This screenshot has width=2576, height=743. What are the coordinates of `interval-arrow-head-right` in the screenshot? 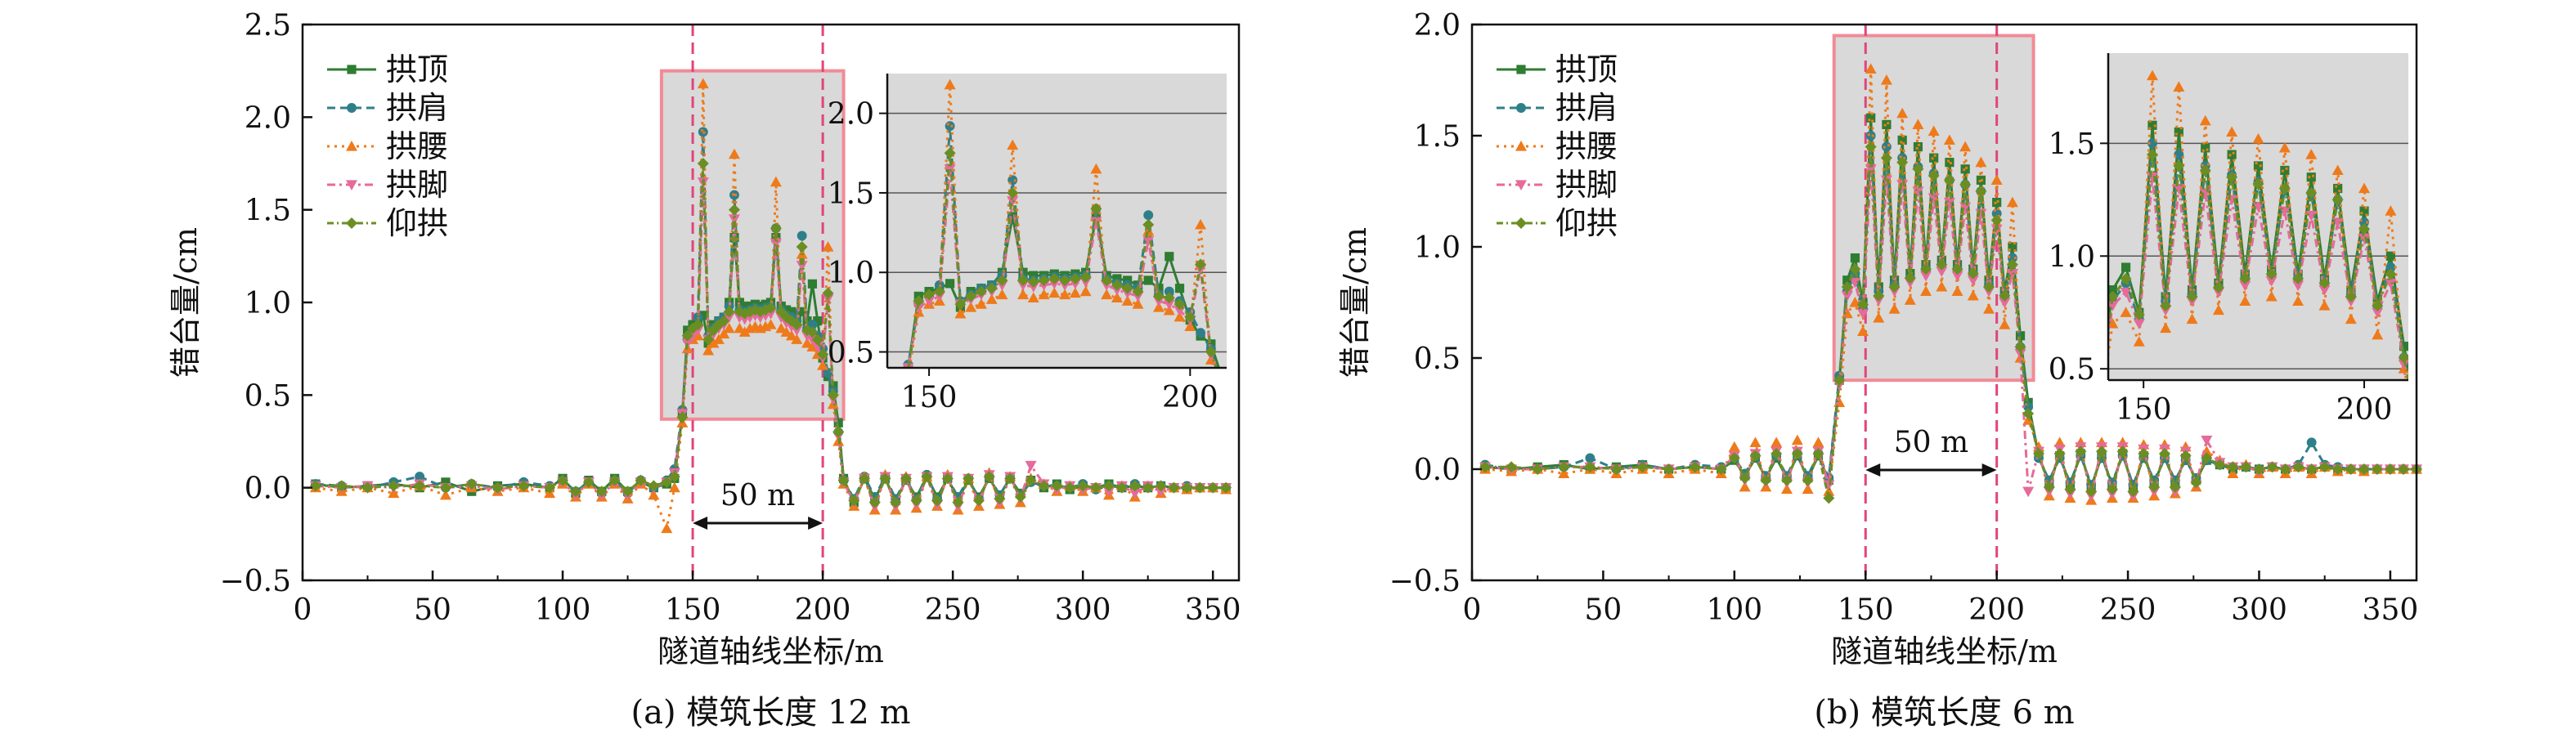 It's located at (816, 523).